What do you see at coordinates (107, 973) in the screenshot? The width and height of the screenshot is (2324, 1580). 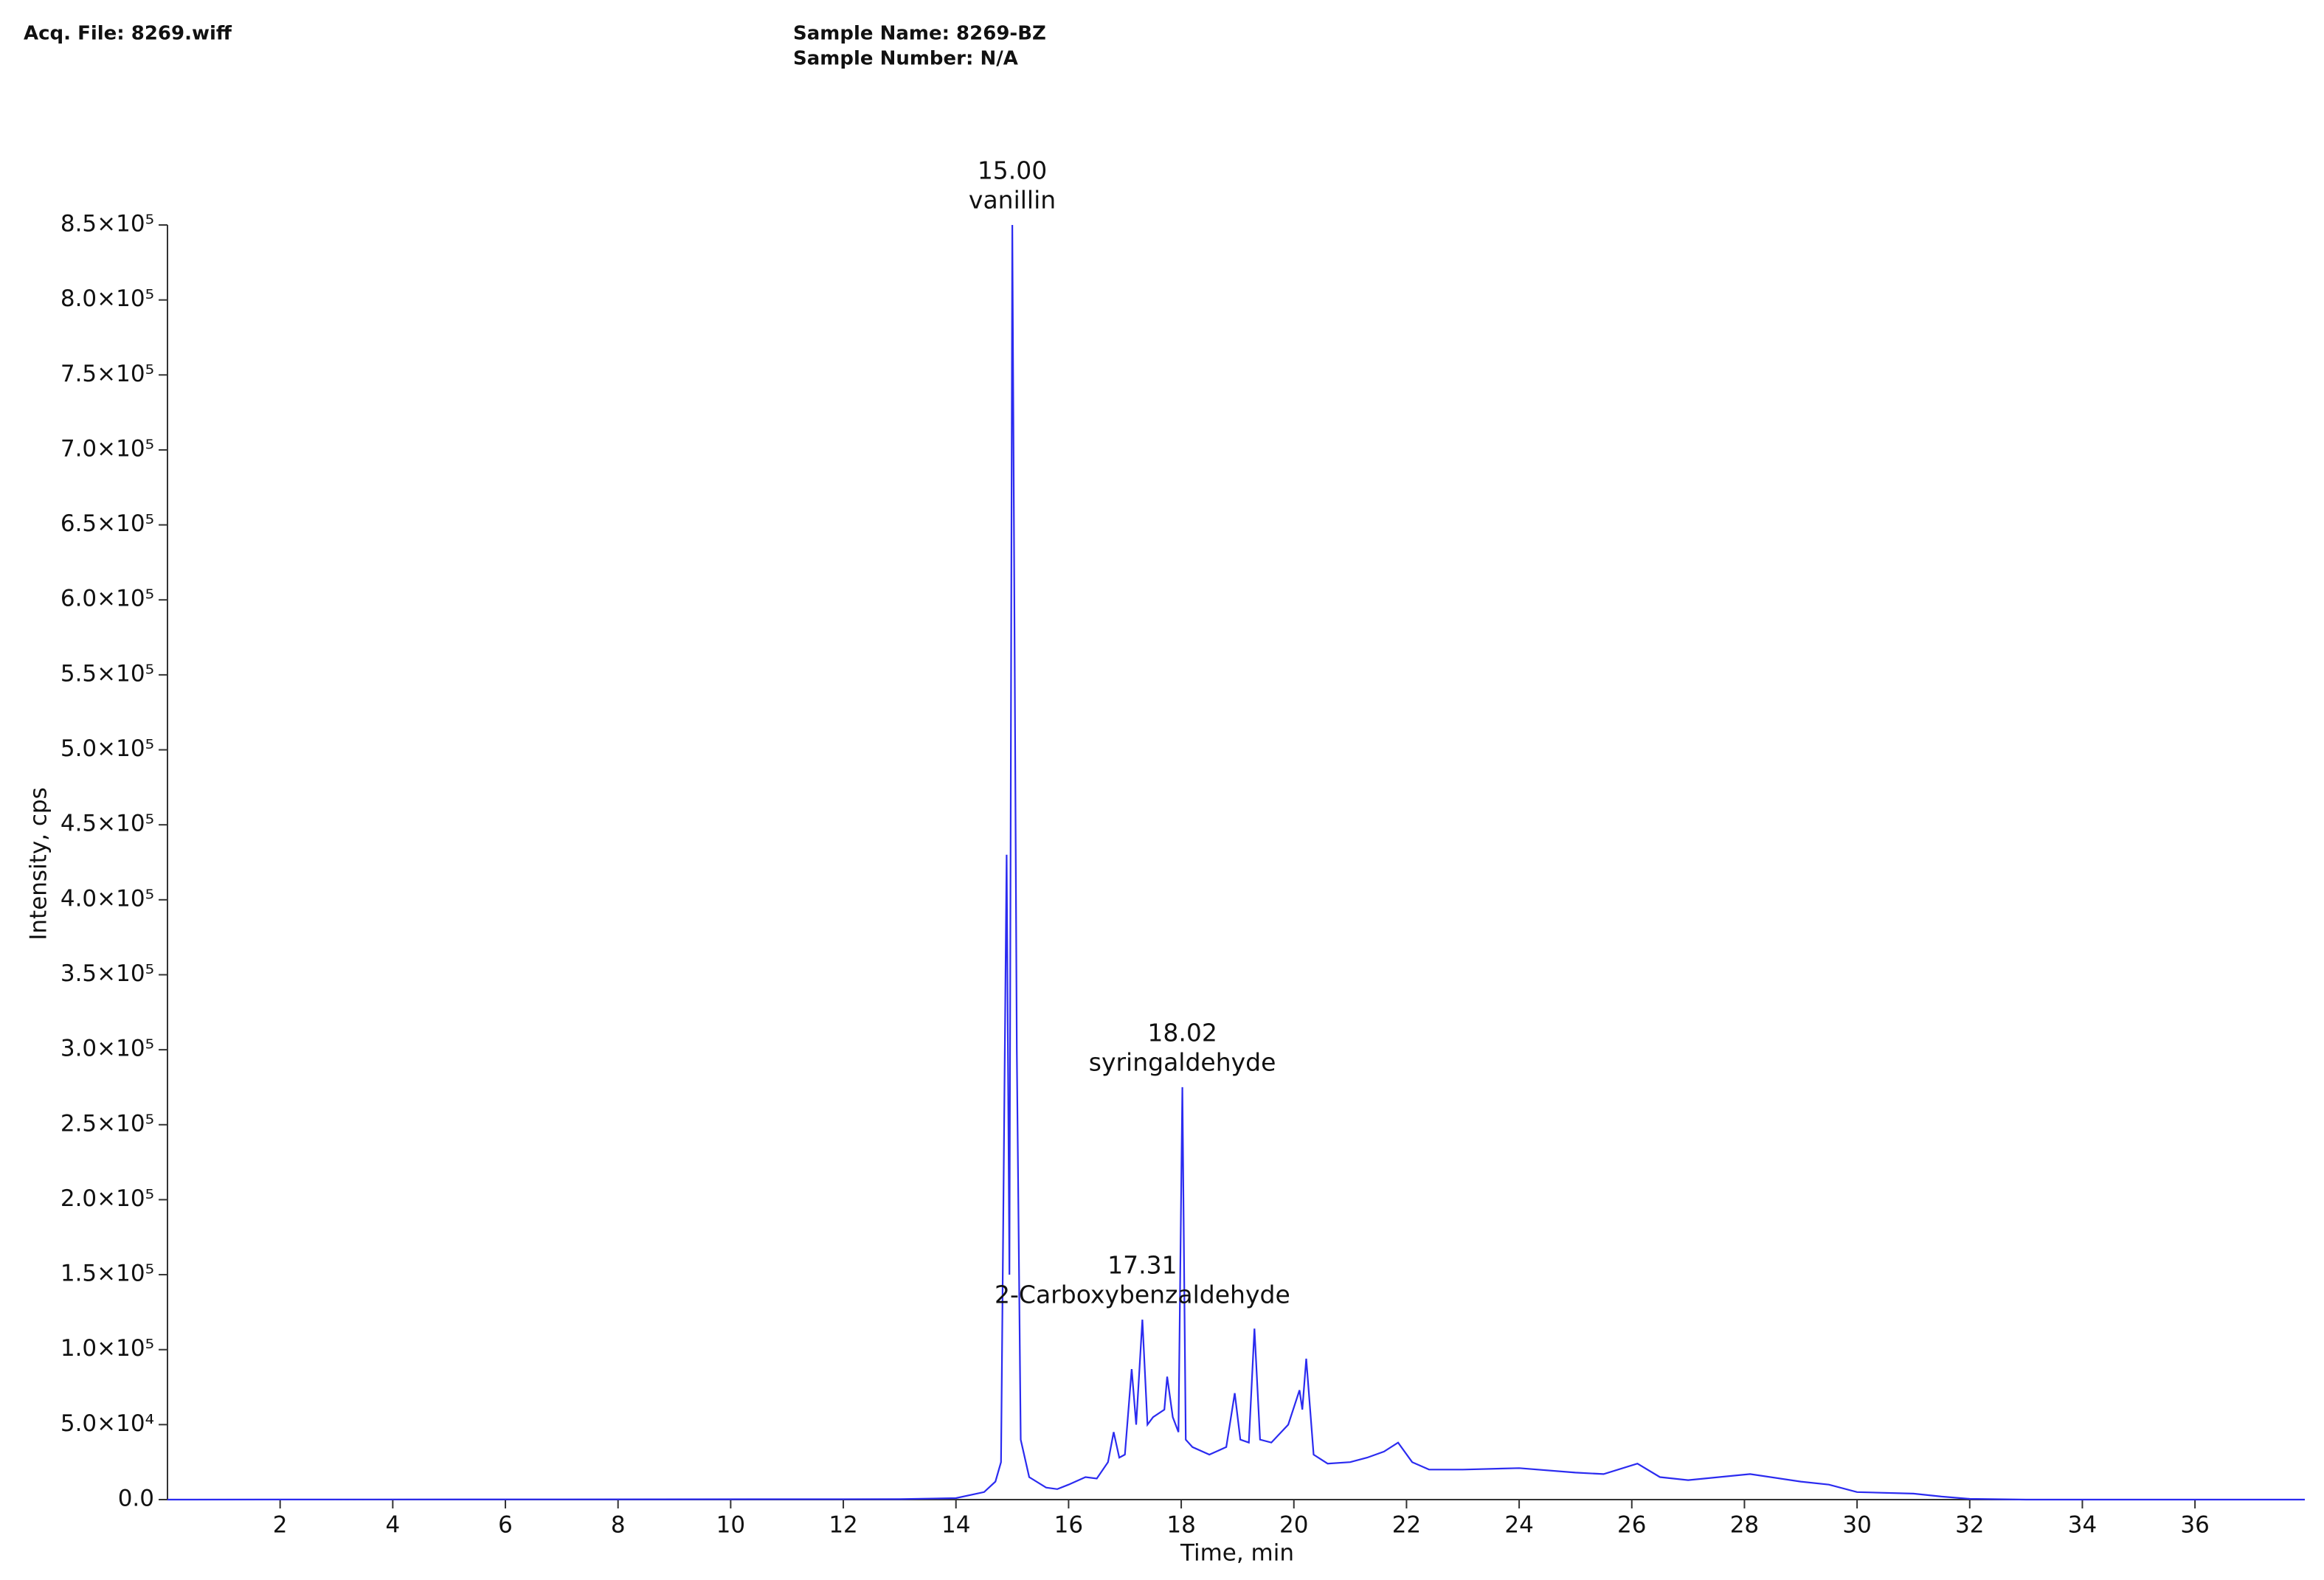 I see `y-tick-label: 3.5×10⁵` at bounding box center [107, 973].